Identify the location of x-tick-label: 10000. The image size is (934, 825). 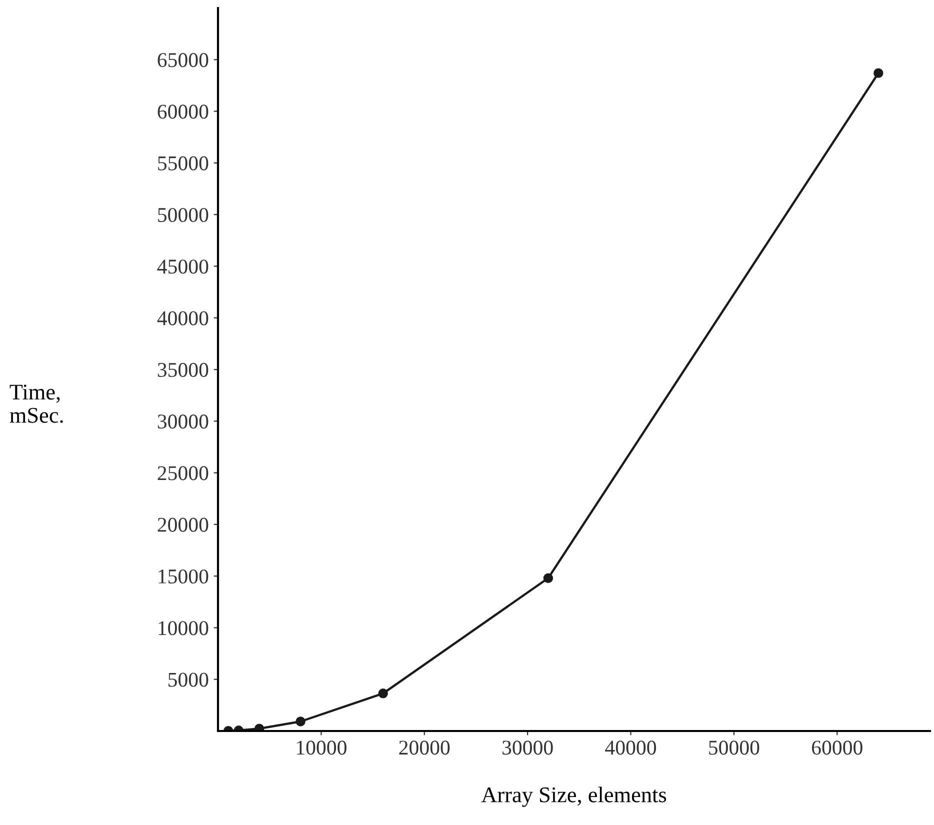
(321, 747).